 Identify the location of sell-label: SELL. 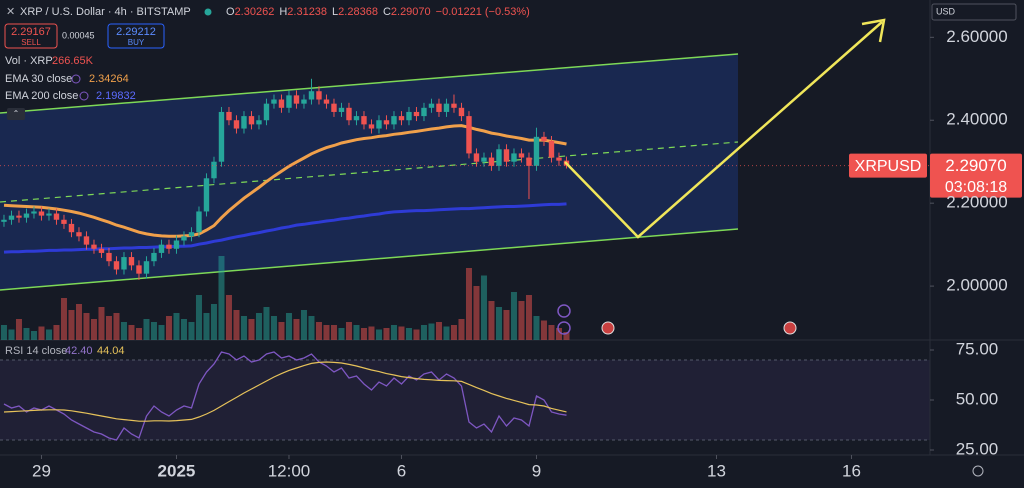
(31, 42).